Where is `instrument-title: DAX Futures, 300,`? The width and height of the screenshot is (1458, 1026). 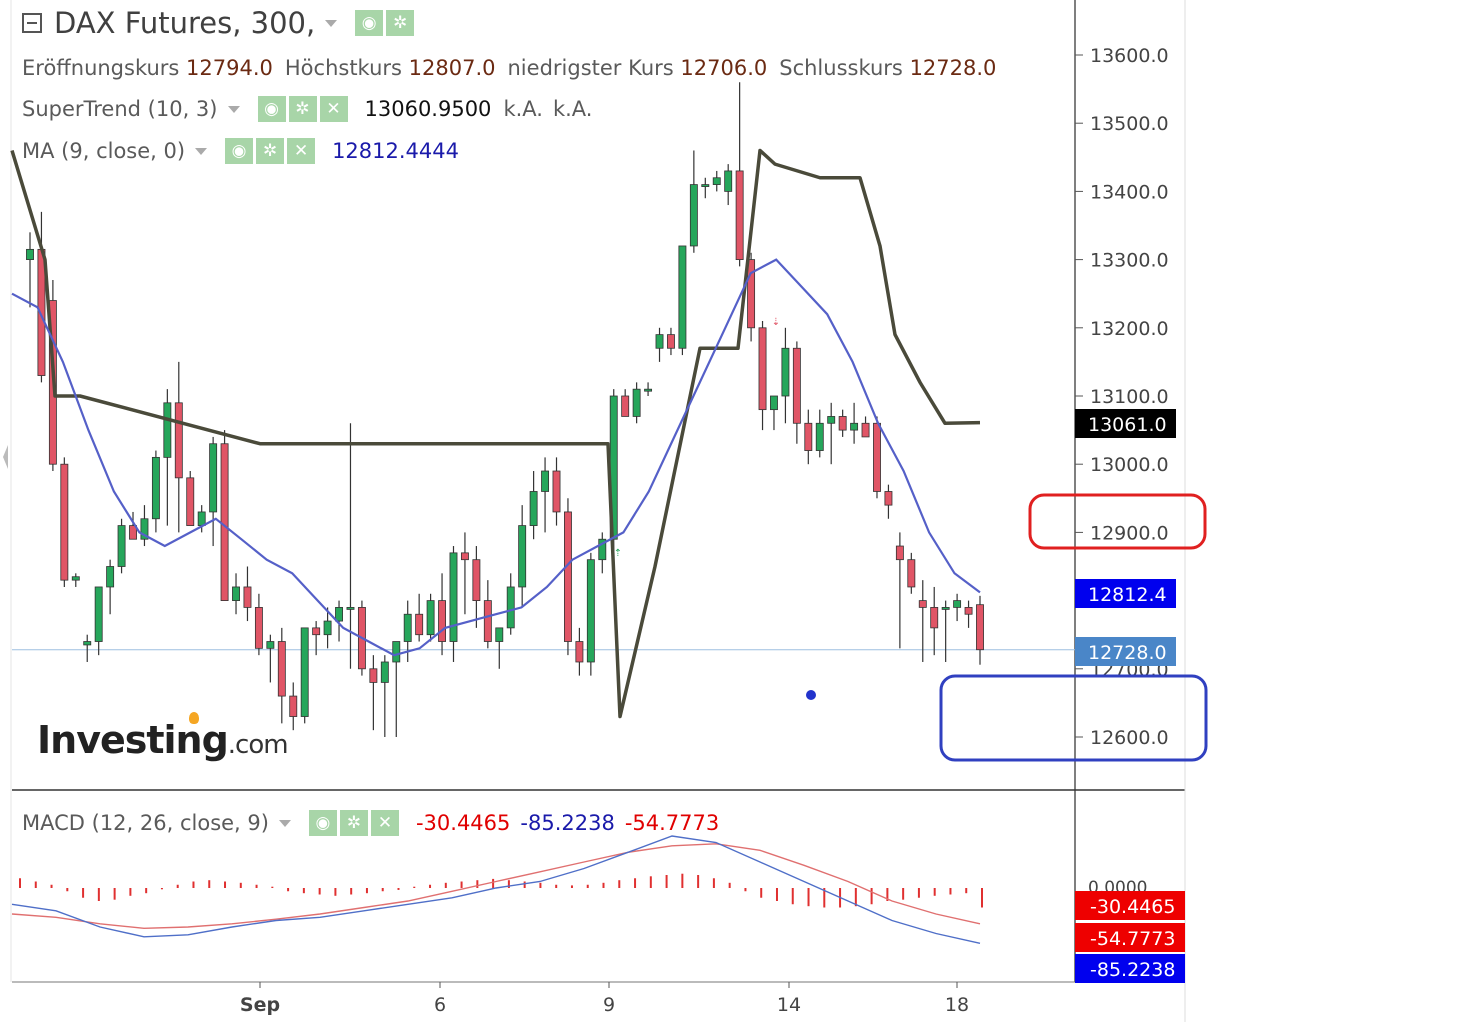
instrument-title: DAX Futures, 300, is located at coordinates (185, 23).